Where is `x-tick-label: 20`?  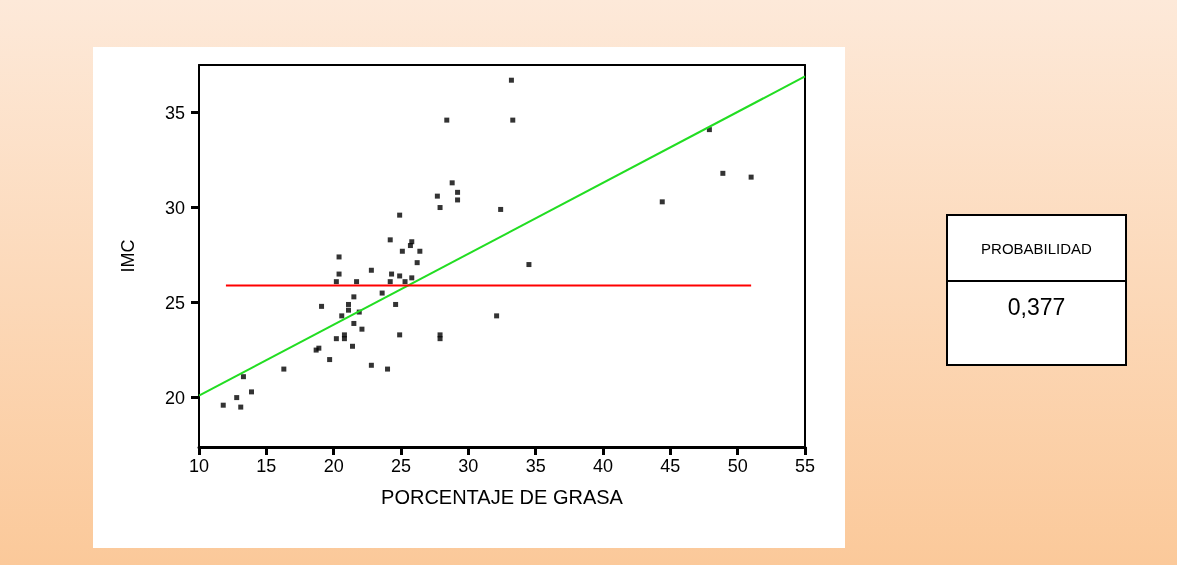 x-tick-label: 20 is located at coordinates (333, 466).